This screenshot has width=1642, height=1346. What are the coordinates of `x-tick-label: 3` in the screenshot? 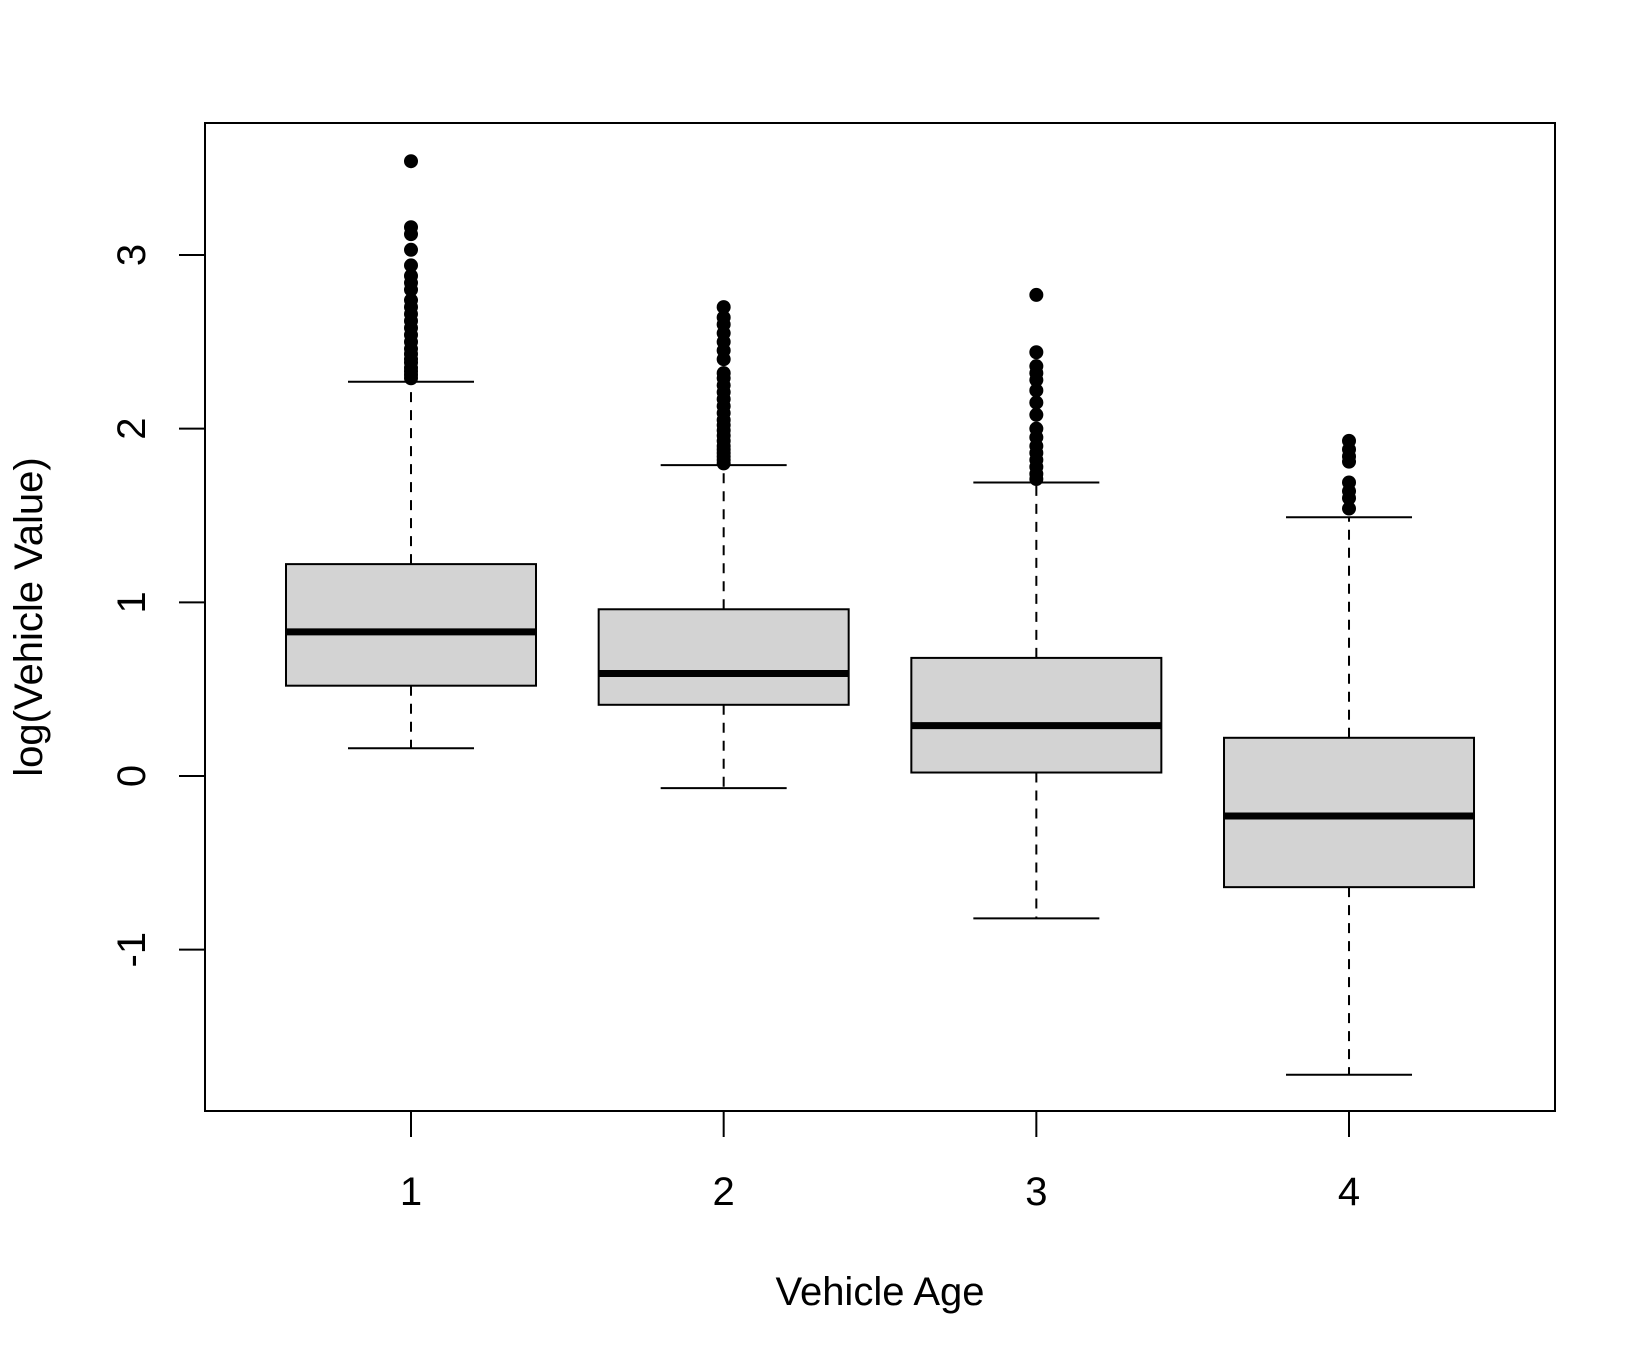 It's located at (1036, 1192).